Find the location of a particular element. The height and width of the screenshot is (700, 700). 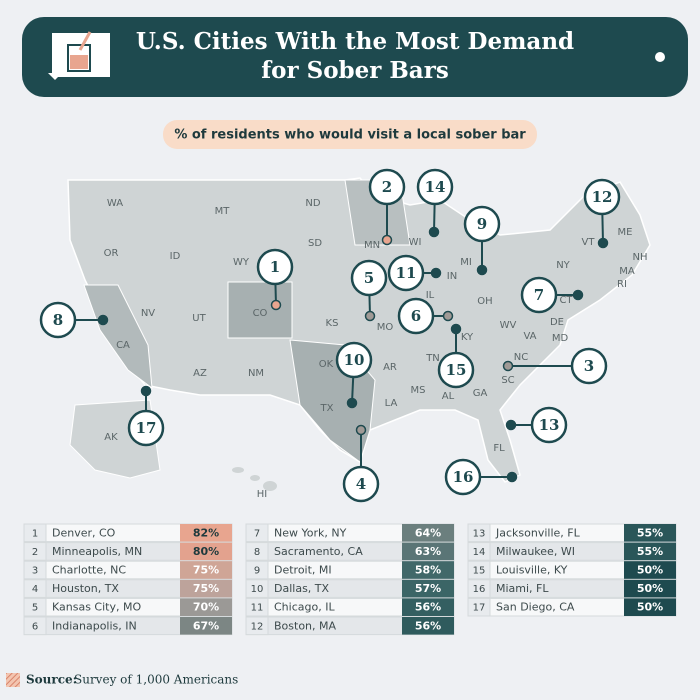

pct: 50% is located at coordinates (650, 588).